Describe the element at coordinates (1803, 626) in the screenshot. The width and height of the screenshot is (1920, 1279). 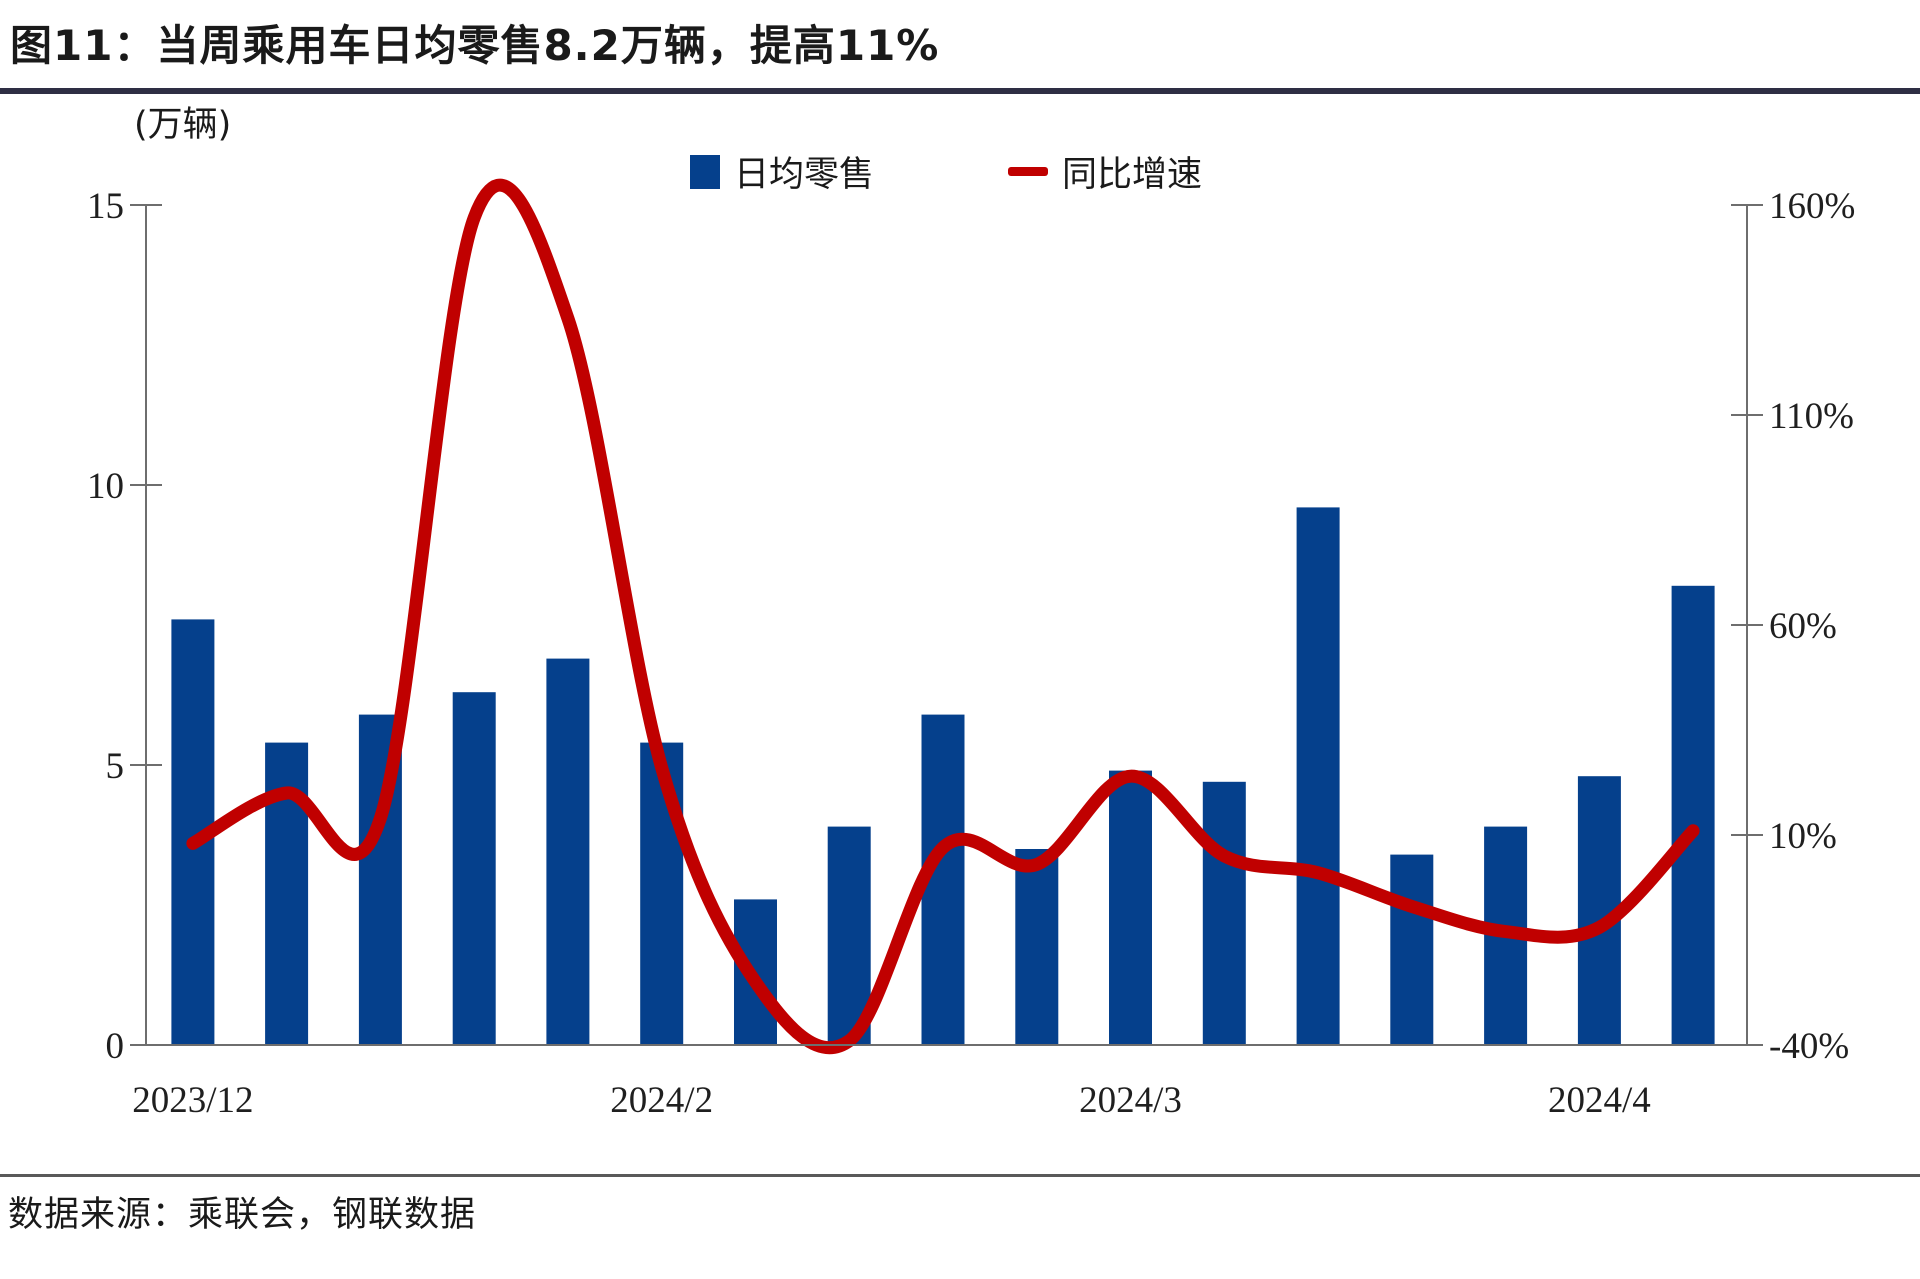
I see `right-axis-tick-label: 60%` at that location.